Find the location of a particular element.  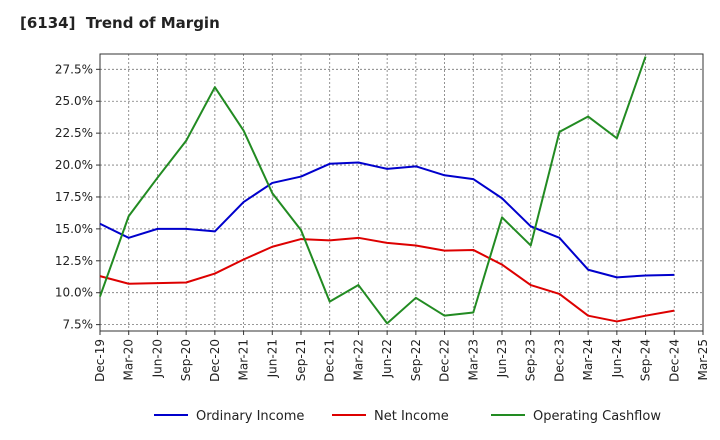

x-tick-label: Sep-20 is located at coordinates (186, 360).